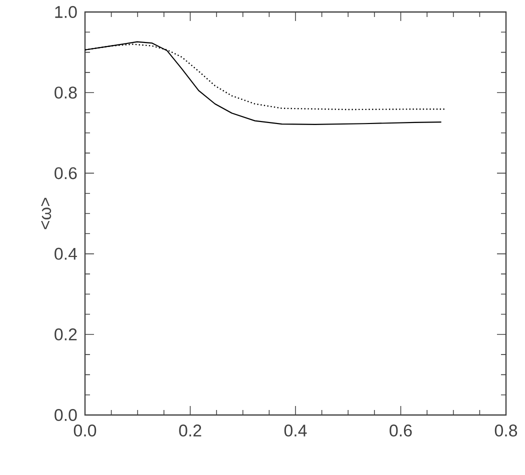  Describe the element at coordinates (190, 430) in the screenshot. I see `x-tick-label: 0.2` at that location.